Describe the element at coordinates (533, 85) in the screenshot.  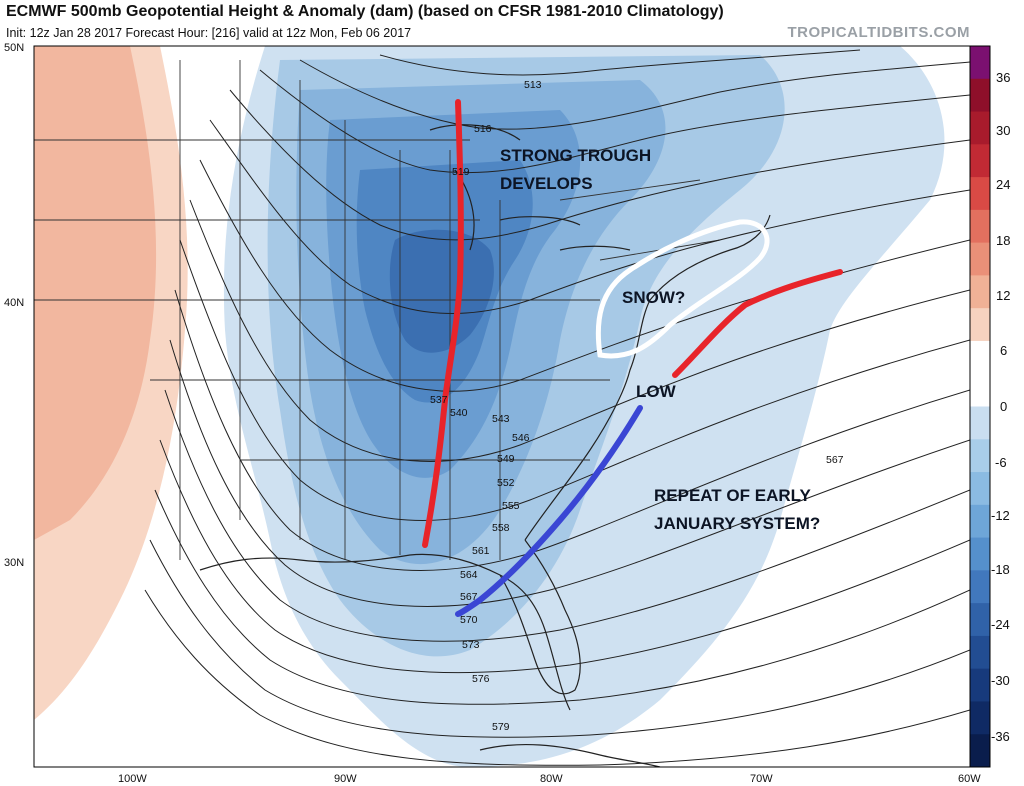
I see `contour-label: 513` at that location.